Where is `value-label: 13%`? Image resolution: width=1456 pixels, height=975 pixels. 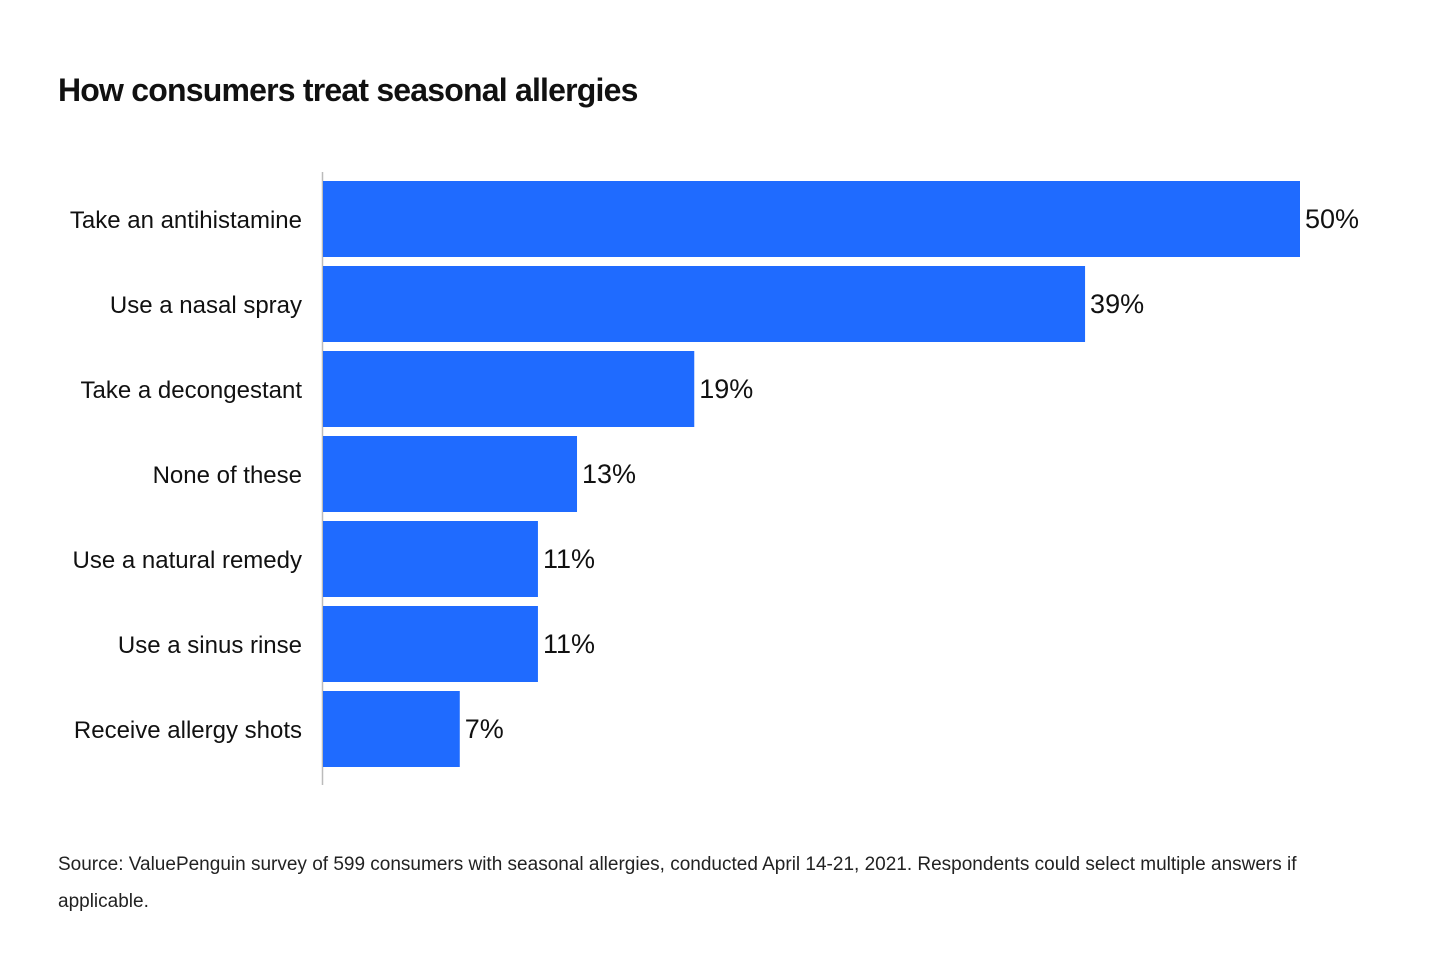
value-label: 13% is located at coordinates (609, 474).